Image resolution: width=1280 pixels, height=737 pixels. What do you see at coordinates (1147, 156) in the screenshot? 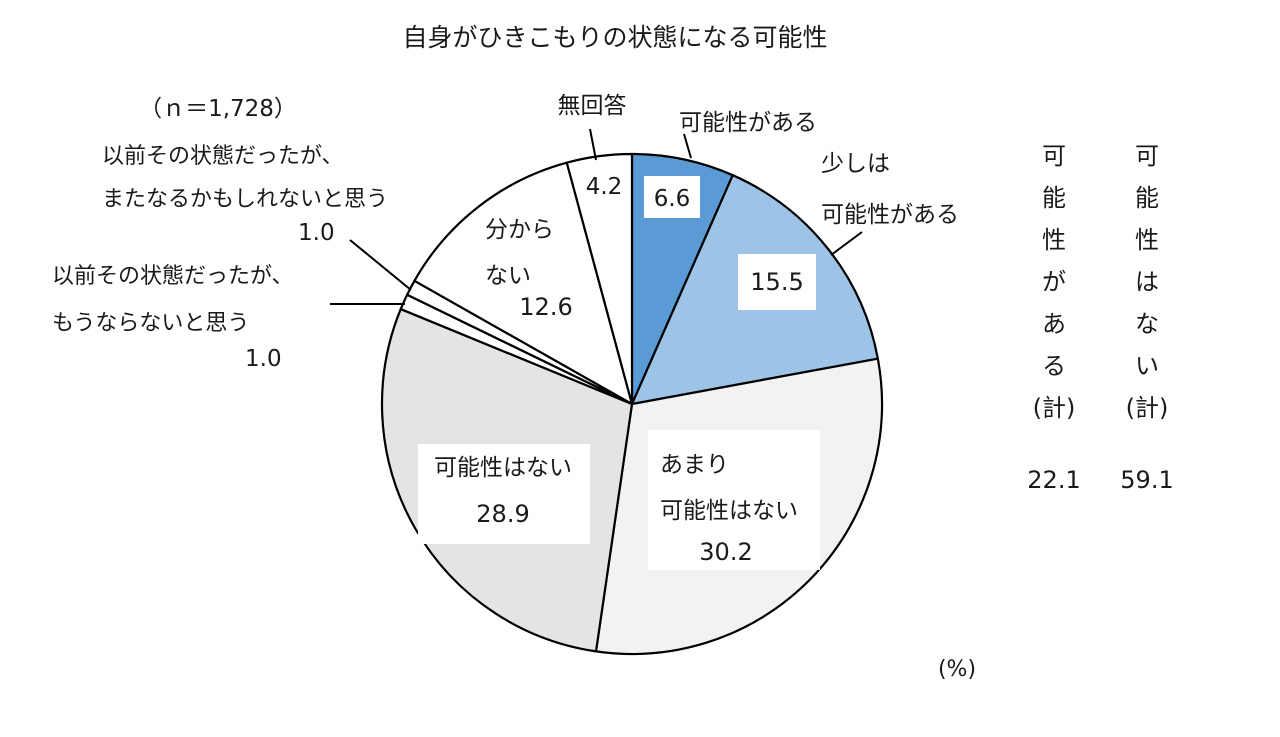
I see `total-2-char-1: 可` at bounding box center [1147, 156].